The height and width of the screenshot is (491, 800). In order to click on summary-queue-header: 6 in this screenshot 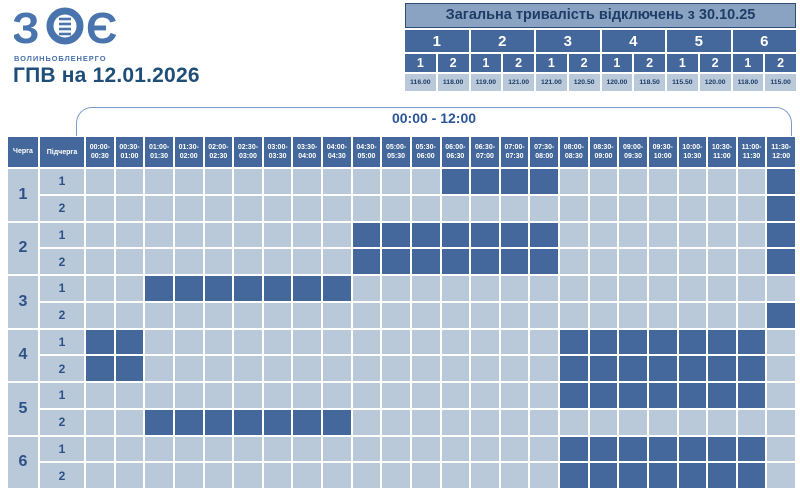, I will do `click(764, 41)`.